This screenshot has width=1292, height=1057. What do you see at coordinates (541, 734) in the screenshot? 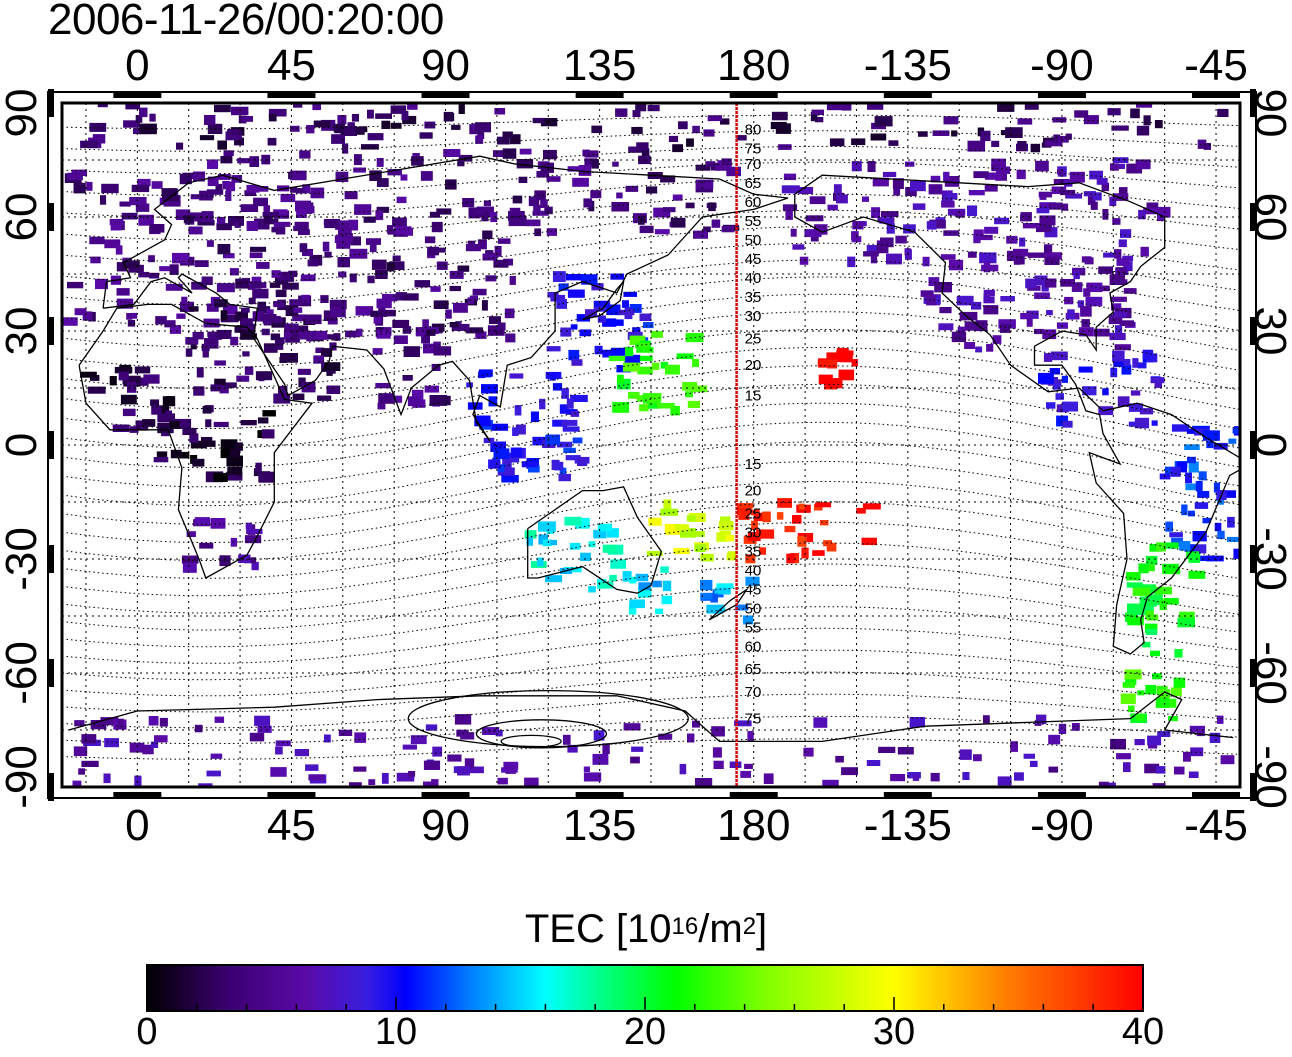
I see `magnetic-pole-contour` at bounding box center [541, 734].